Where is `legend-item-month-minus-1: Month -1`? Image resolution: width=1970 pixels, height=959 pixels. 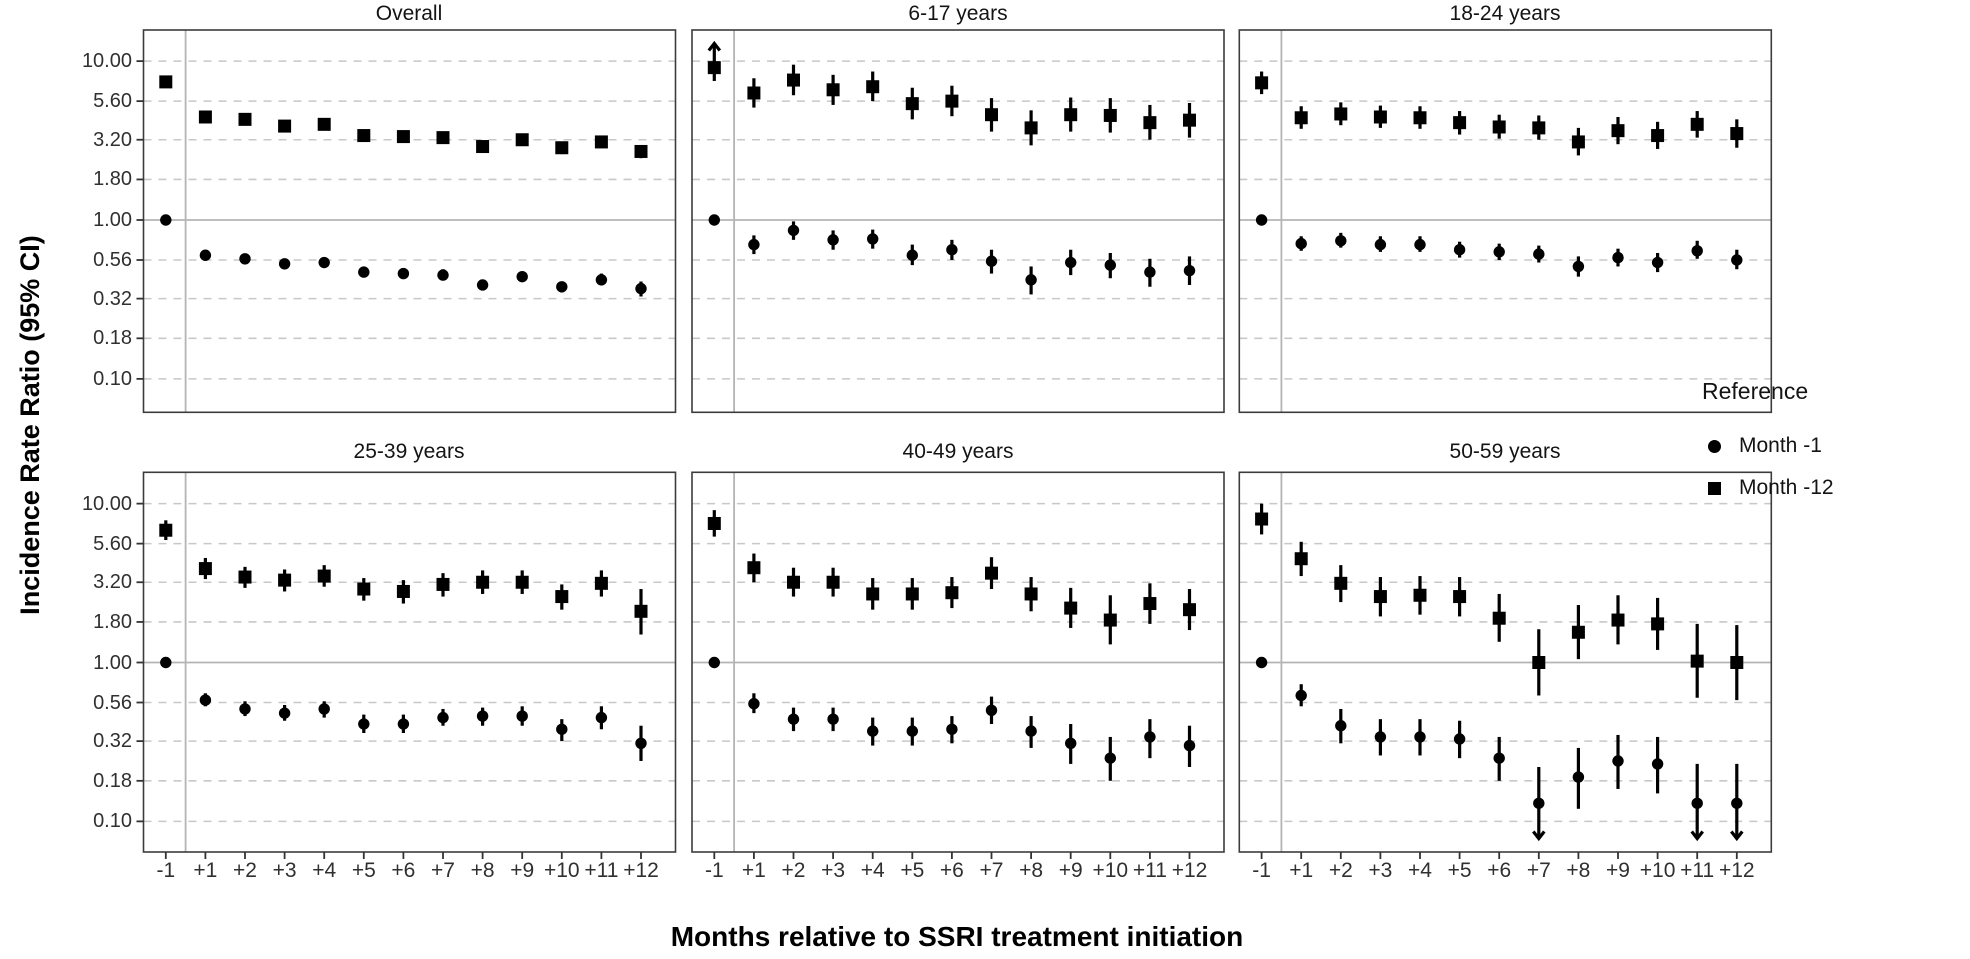 legend-item-month-minus-1: Month -1 is located at coordinates (1835, 446).